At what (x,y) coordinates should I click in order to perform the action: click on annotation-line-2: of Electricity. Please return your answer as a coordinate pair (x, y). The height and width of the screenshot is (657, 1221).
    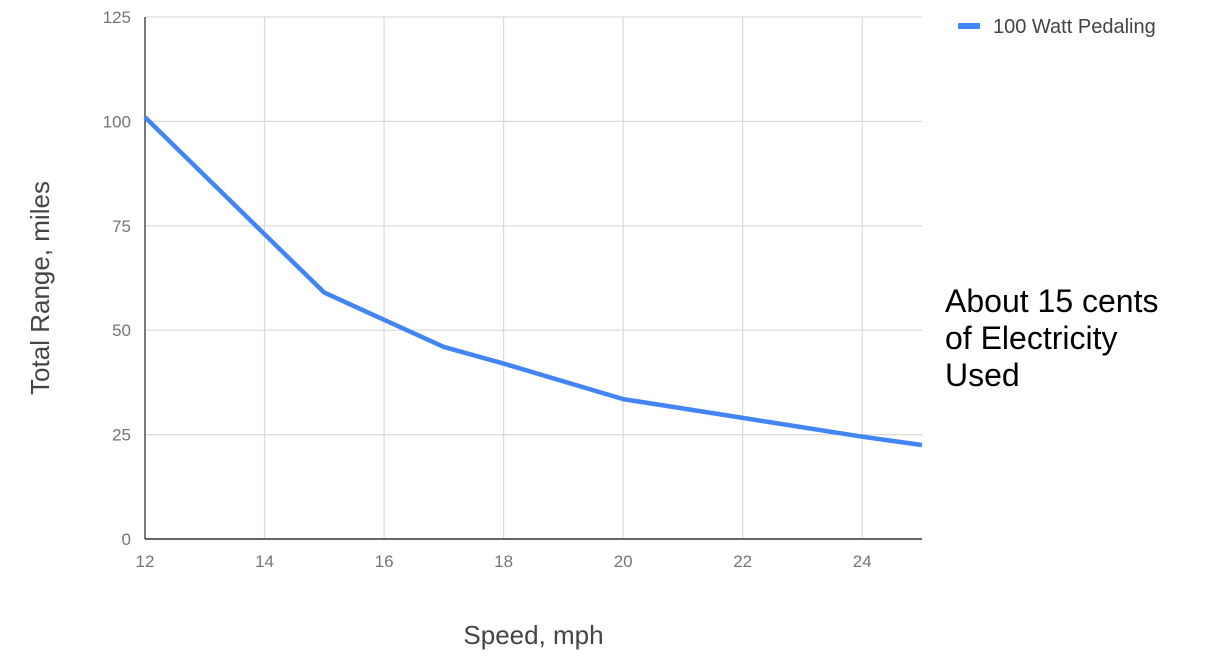
    Looking at the image, I should click on (1031, 338).